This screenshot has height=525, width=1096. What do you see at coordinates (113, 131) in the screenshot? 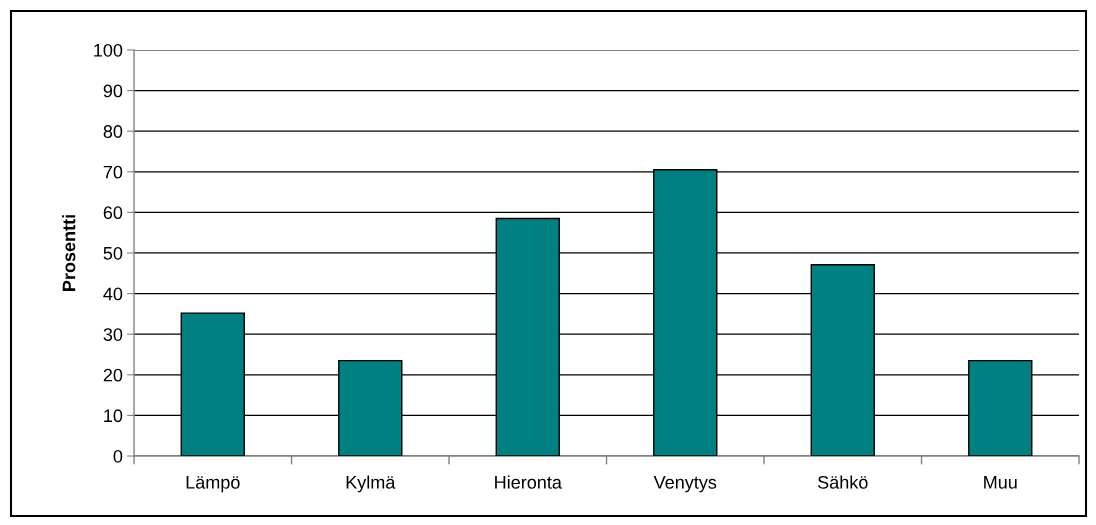
I see `y-tick-label: 80` at bounding box center [113, 131].